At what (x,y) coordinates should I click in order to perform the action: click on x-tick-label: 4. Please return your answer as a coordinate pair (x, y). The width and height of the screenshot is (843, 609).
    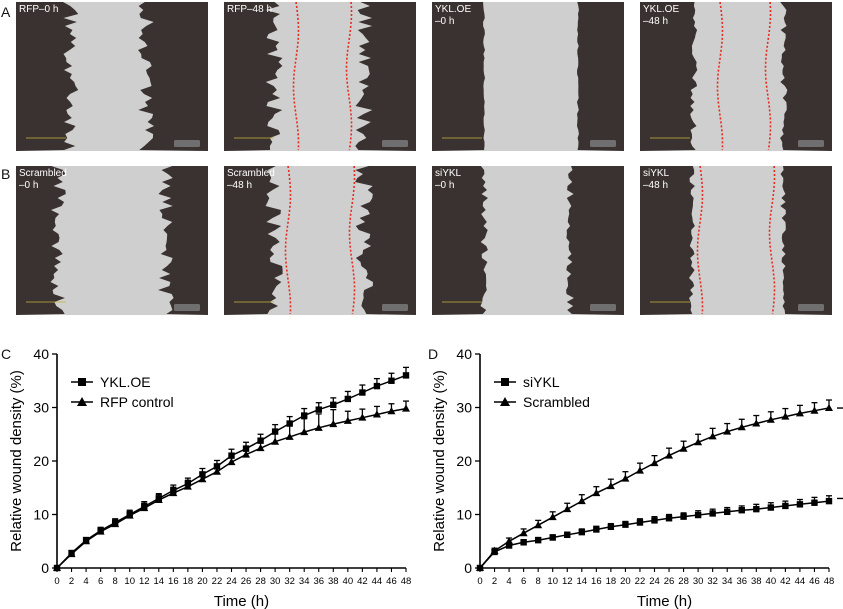
    Looking at the image, I should click on (508, 581).